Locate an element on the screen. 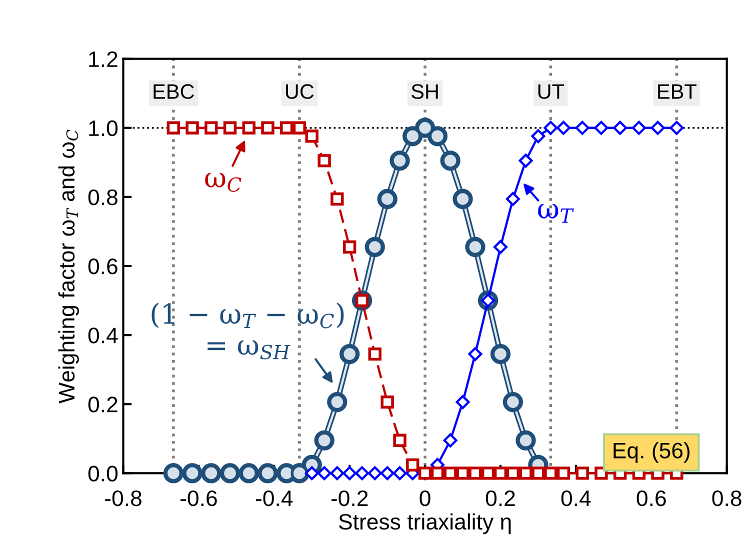 The height and width of the screenshot is (560, 747). x-axis-title: Stress triaxiality η is located at coordinates (424, 523).